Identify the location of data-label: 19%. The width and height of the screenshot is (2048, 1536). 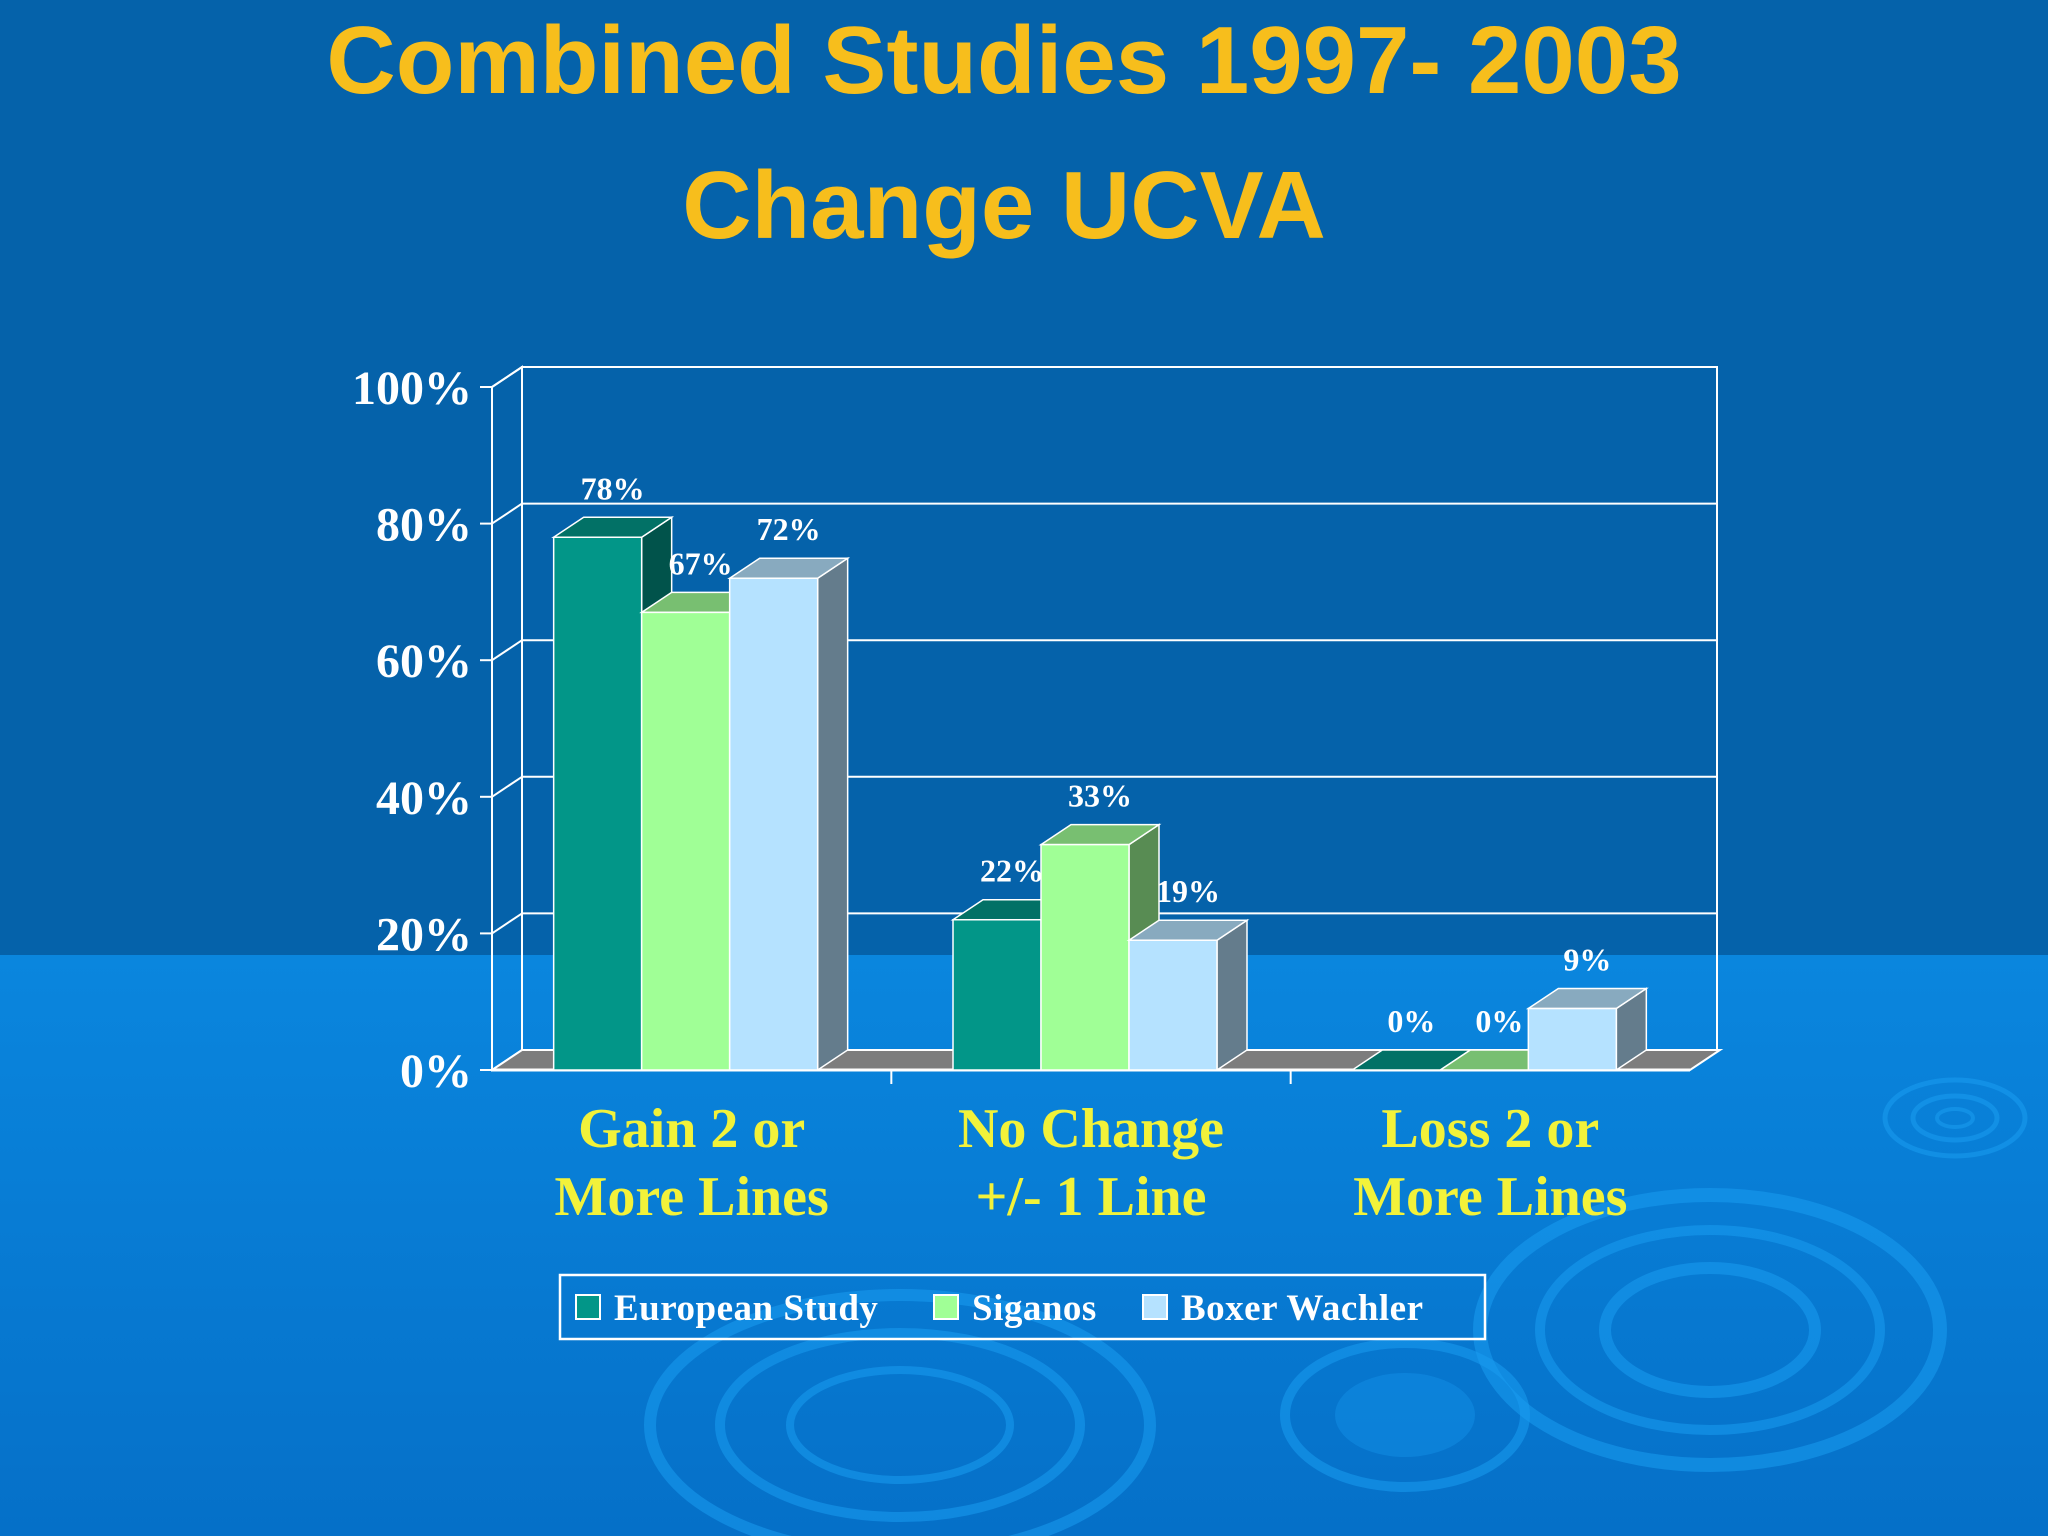
(1188, 891).